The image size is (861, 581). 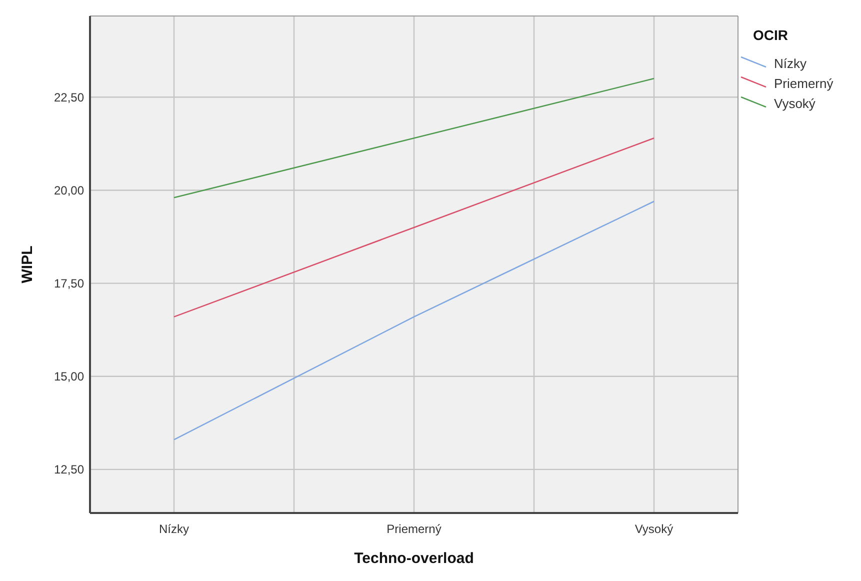 I want to click on x-tick-label: Priemerný, so click(x=414, y=529).